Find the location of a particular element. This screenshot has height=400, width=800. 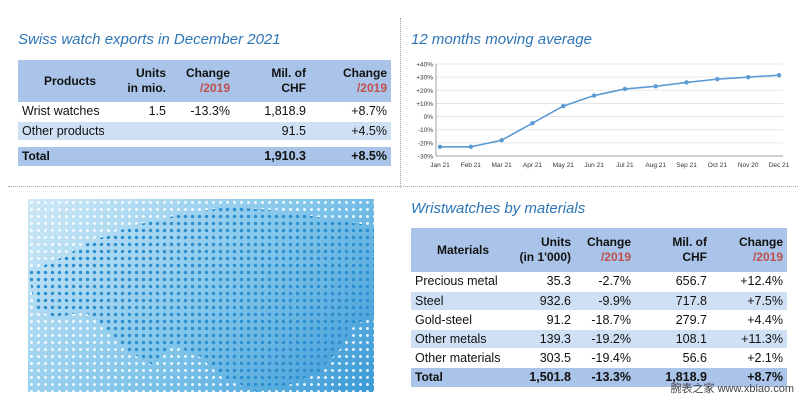

row-units: 1.5 is located at coordinates (146, 112).